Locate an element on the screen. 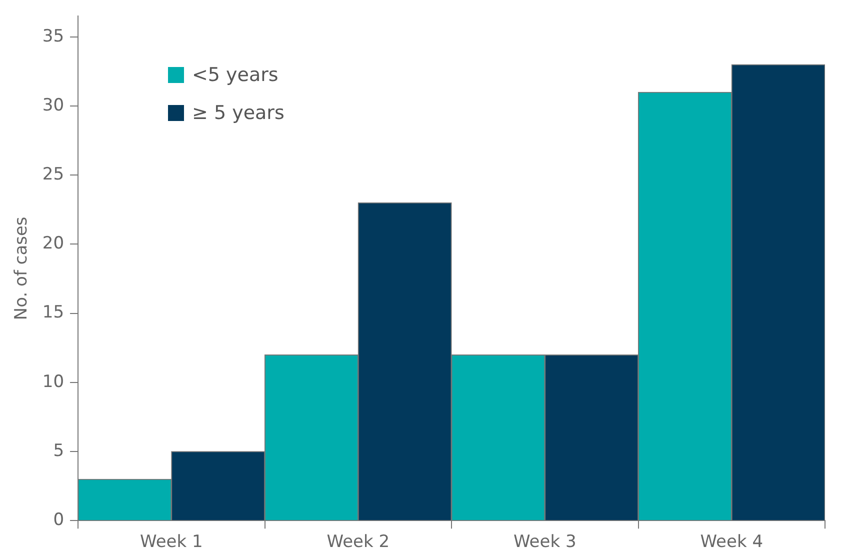 This screenshot has height=557, width=853. y-tick-label: 5 is located at coordinates (58, 450).